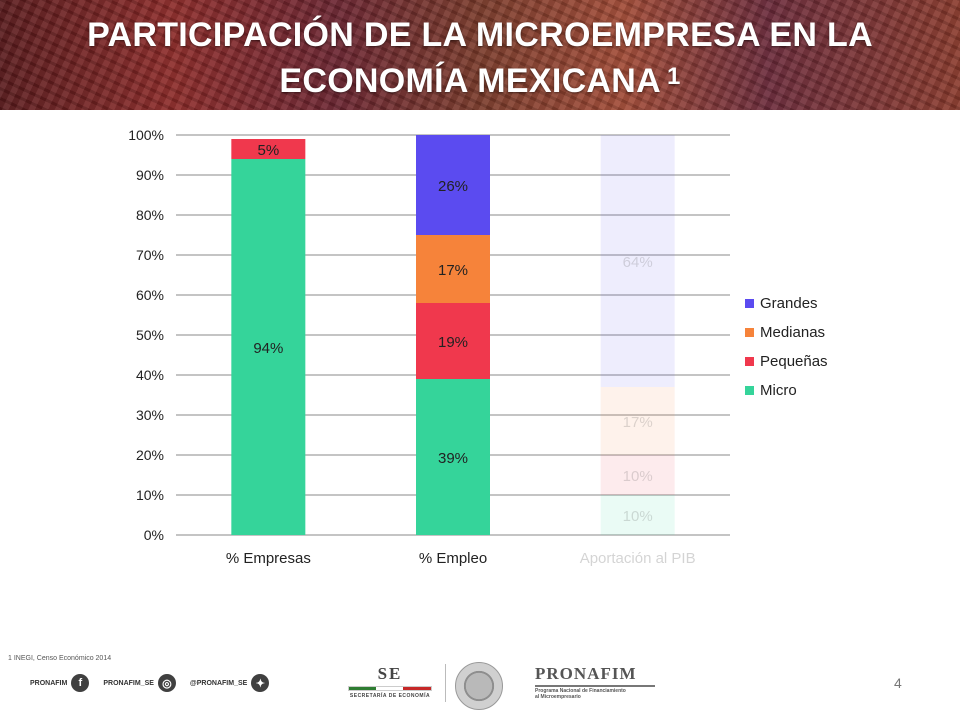 The height and width of the screenshot is (720, 960). What do you see at coordinates (60, 658) in the screenshot?
I see `footnote: 1 INEGI, Censo Económico 2014` at bounding box center [60, 658].